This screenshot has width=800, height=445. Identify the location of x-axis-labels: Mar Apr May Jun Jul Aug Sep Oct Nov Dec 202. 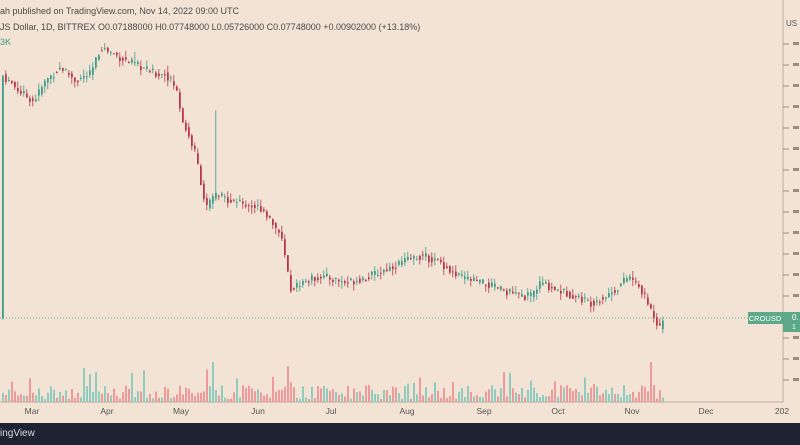
(407, 411).